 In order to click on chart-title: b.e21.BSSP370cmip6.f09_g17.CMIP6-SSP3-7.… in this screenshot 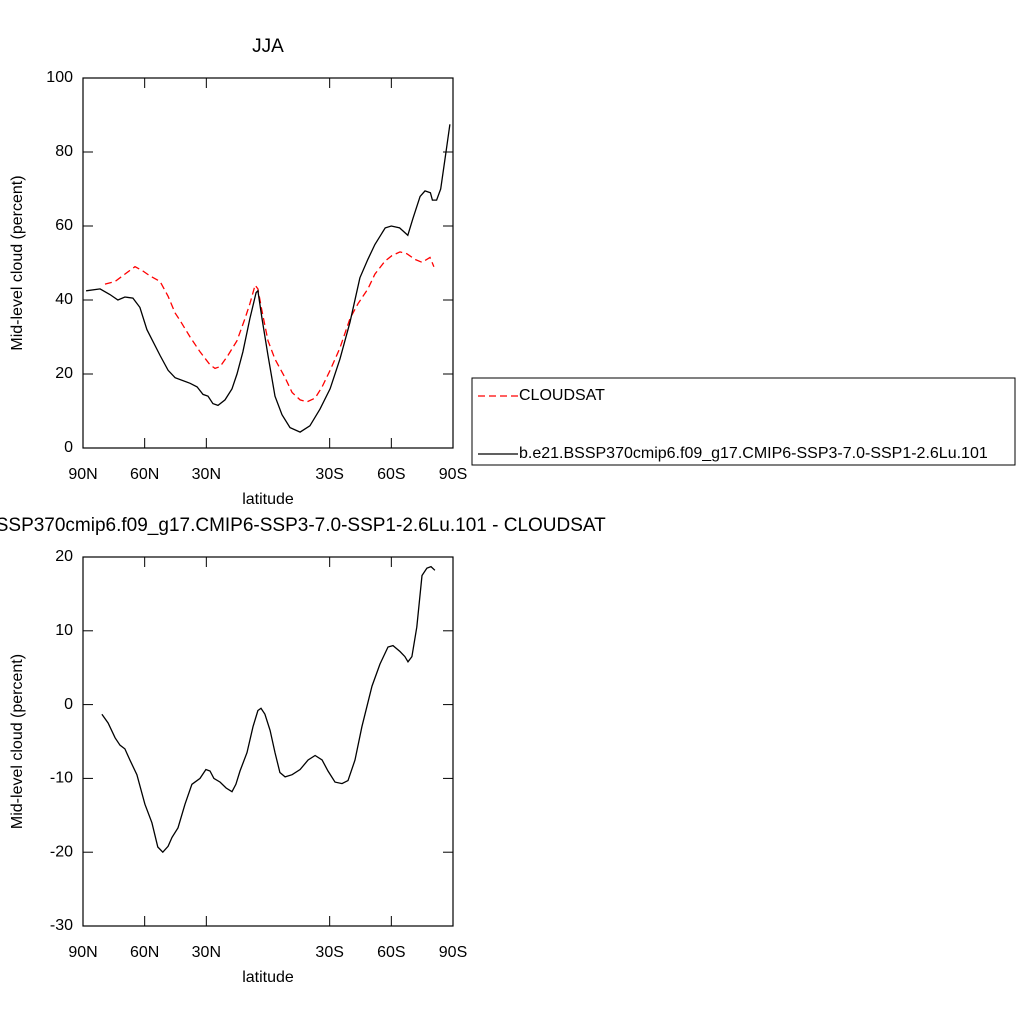, I will do `click(303, 525)`.